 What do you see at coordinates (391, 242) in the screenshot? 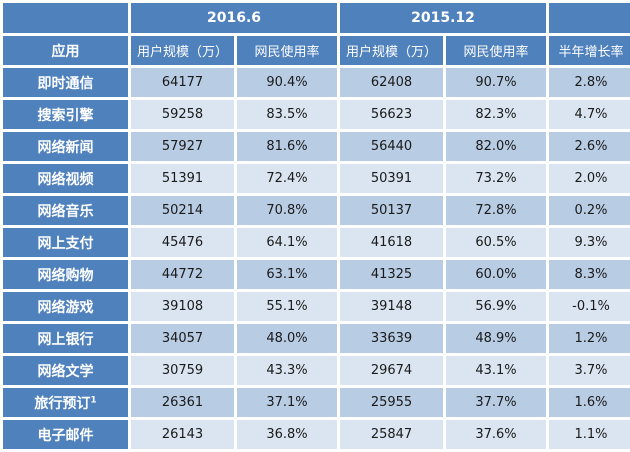
I see `cell-users-2015: 41618` at bounding box center [391, 242].